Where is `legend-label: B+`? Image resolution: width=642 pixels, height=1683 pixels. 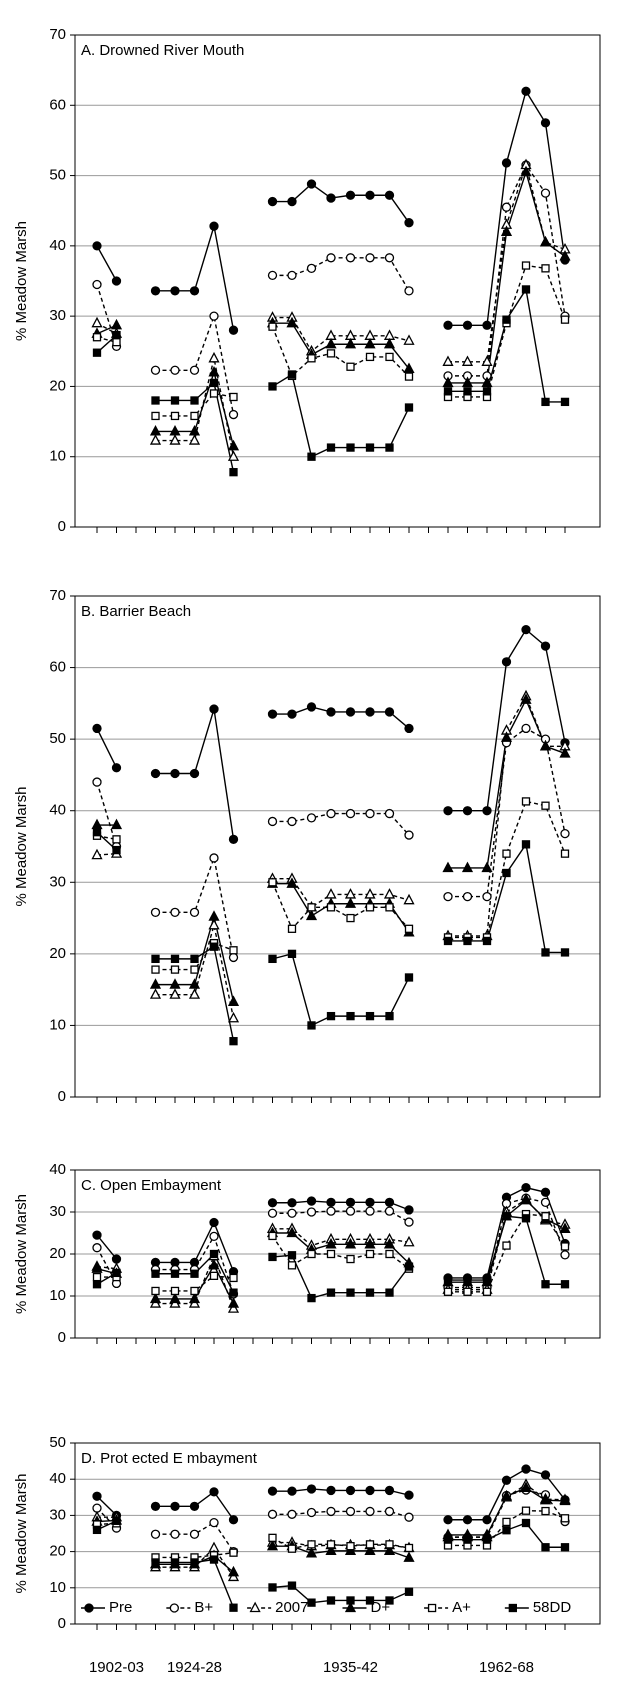
legend-label: B+ is located at coordinates (203, 1607).